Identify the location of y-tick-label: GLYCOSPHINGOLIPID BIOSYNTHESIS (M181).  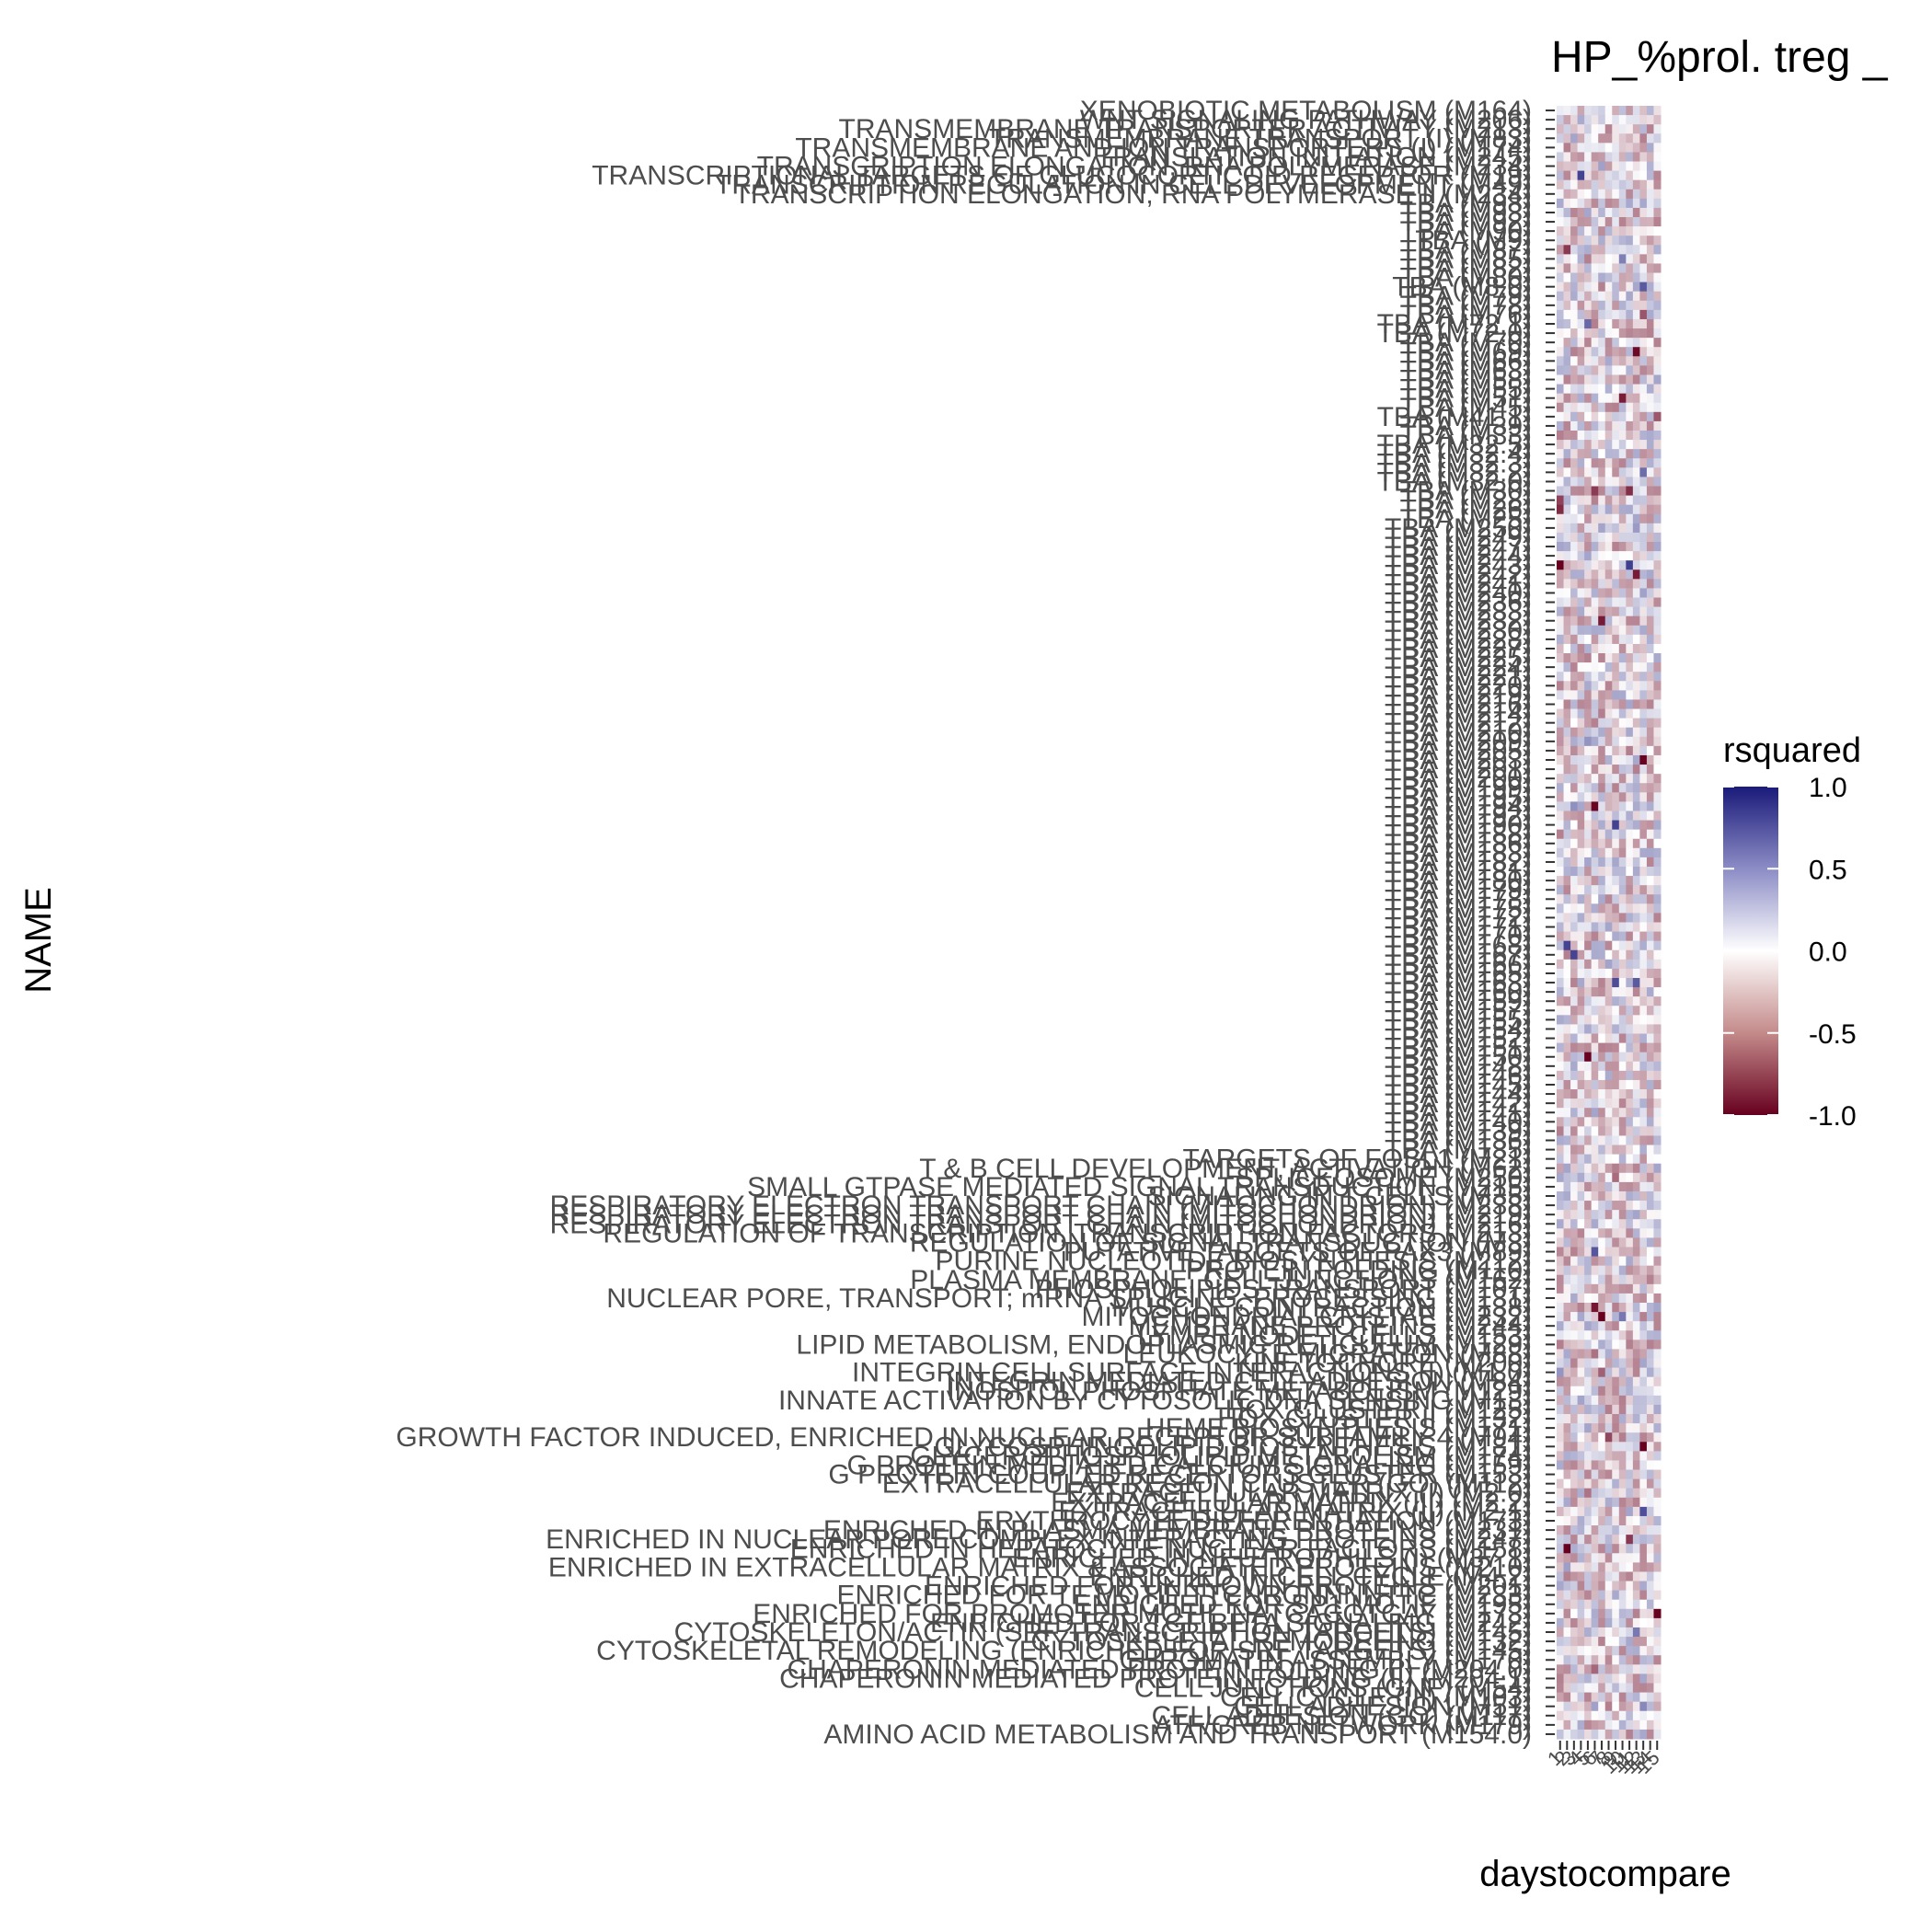
(1233, 1447).